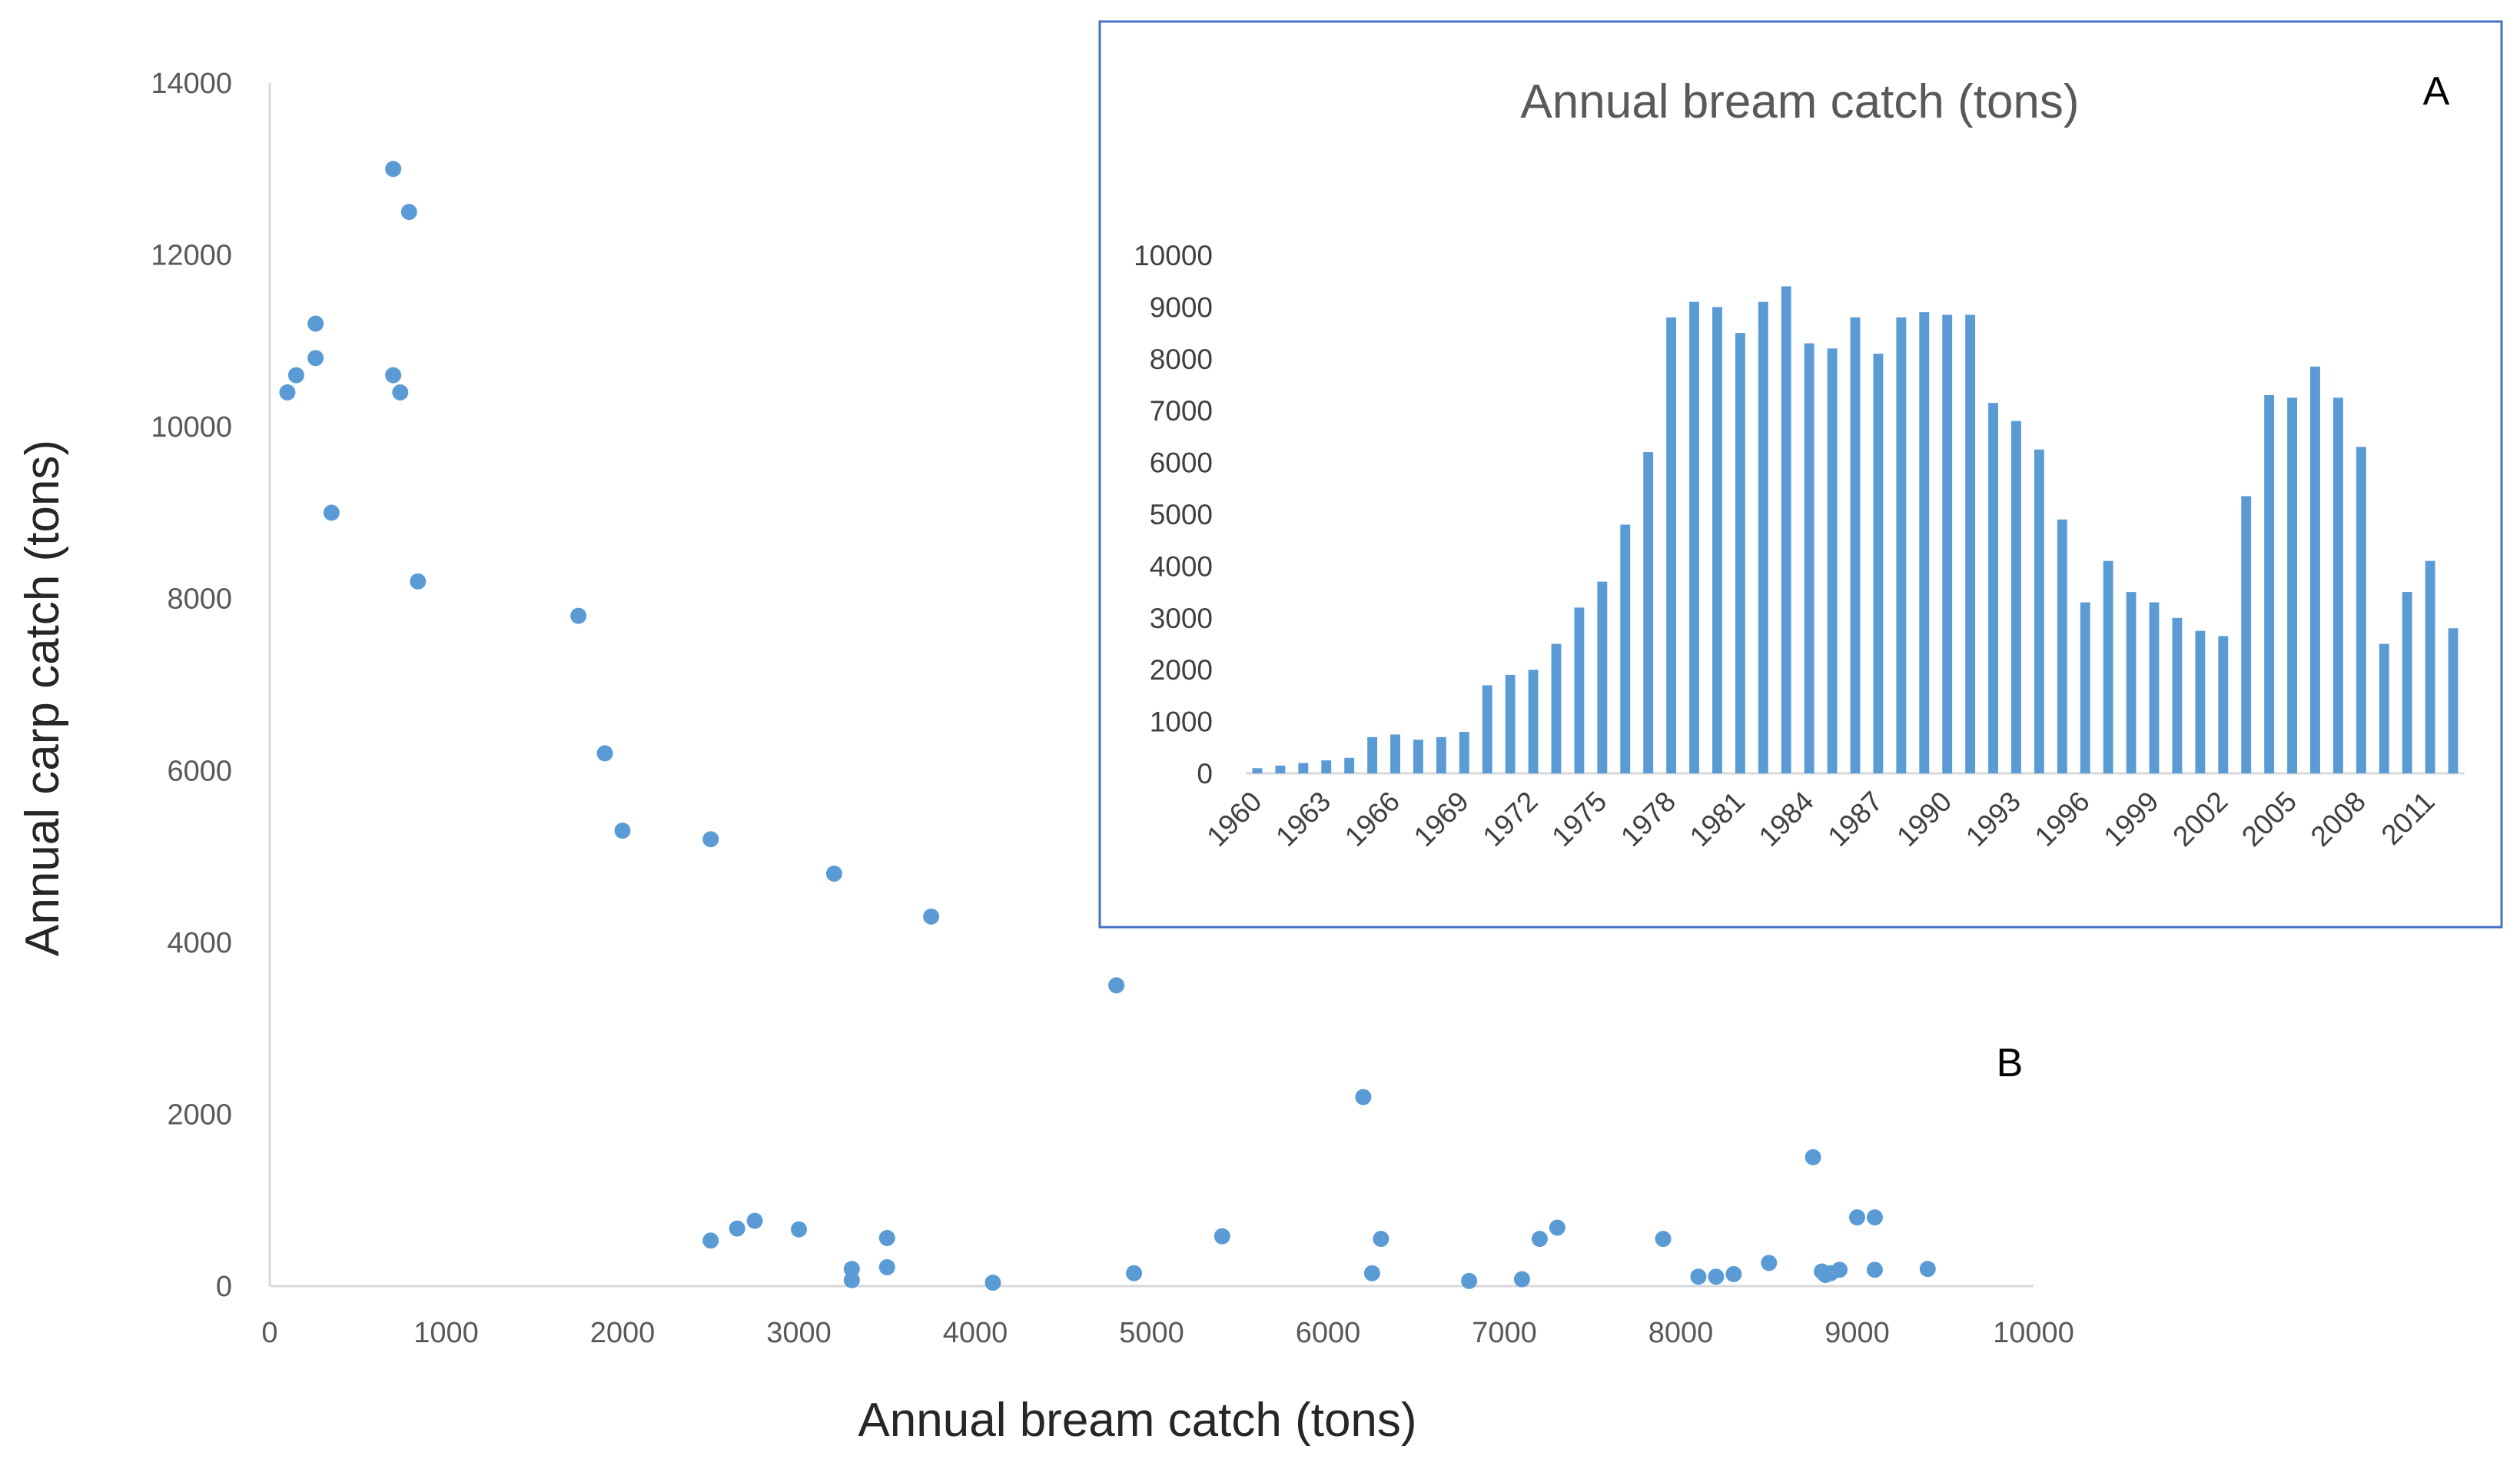 The height and width of the screenshot is (1466, 2520). Describe the element at coordinates (1152, 1333) in the screenshot. I see `scatter-x-tick-label: 5000` at that location.